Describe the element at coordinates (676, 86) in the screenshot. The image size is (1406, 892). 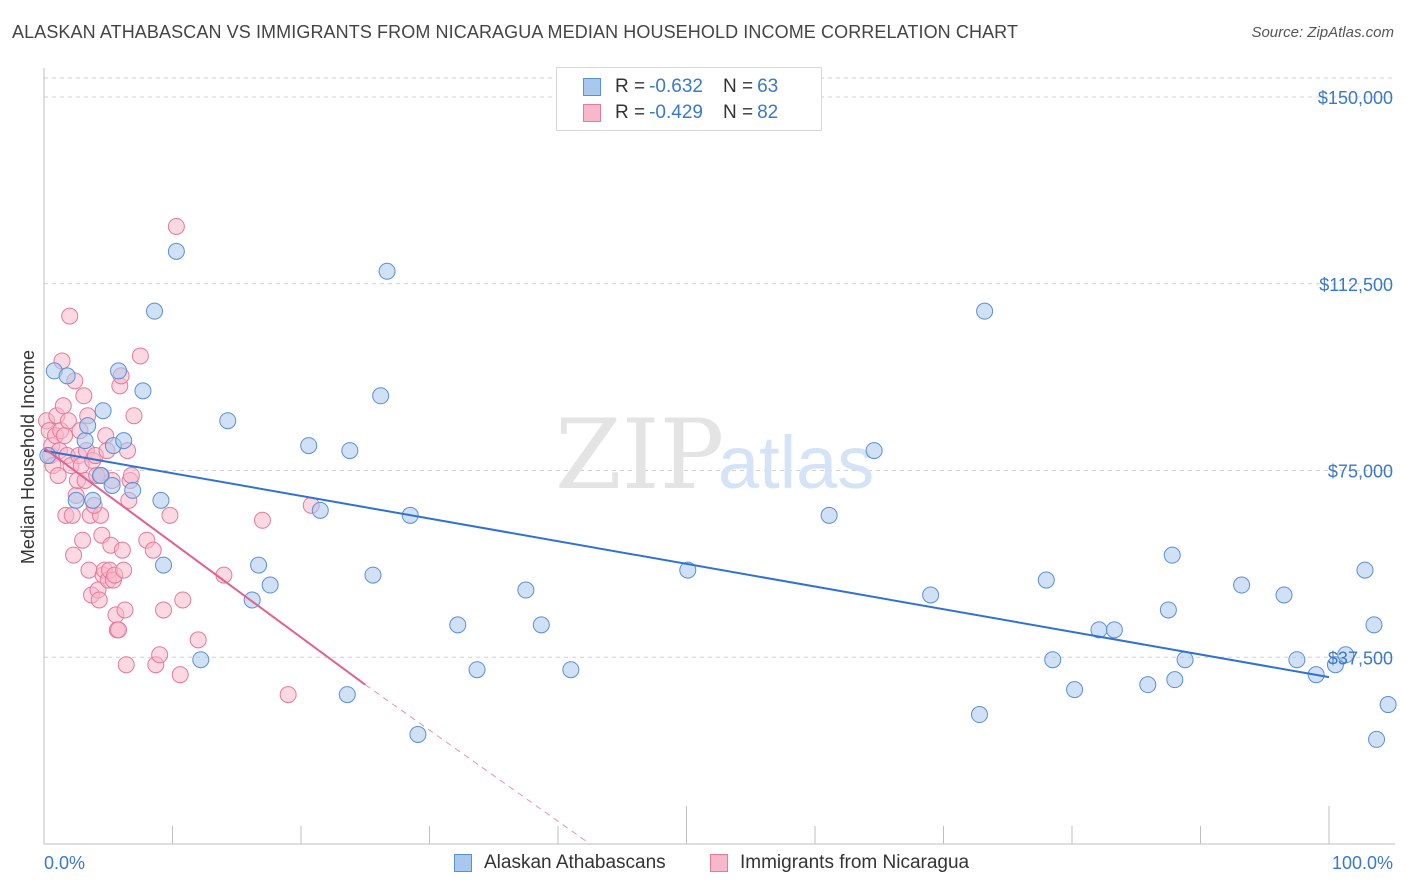
I see `legend-r-value: -0.632` at that location.